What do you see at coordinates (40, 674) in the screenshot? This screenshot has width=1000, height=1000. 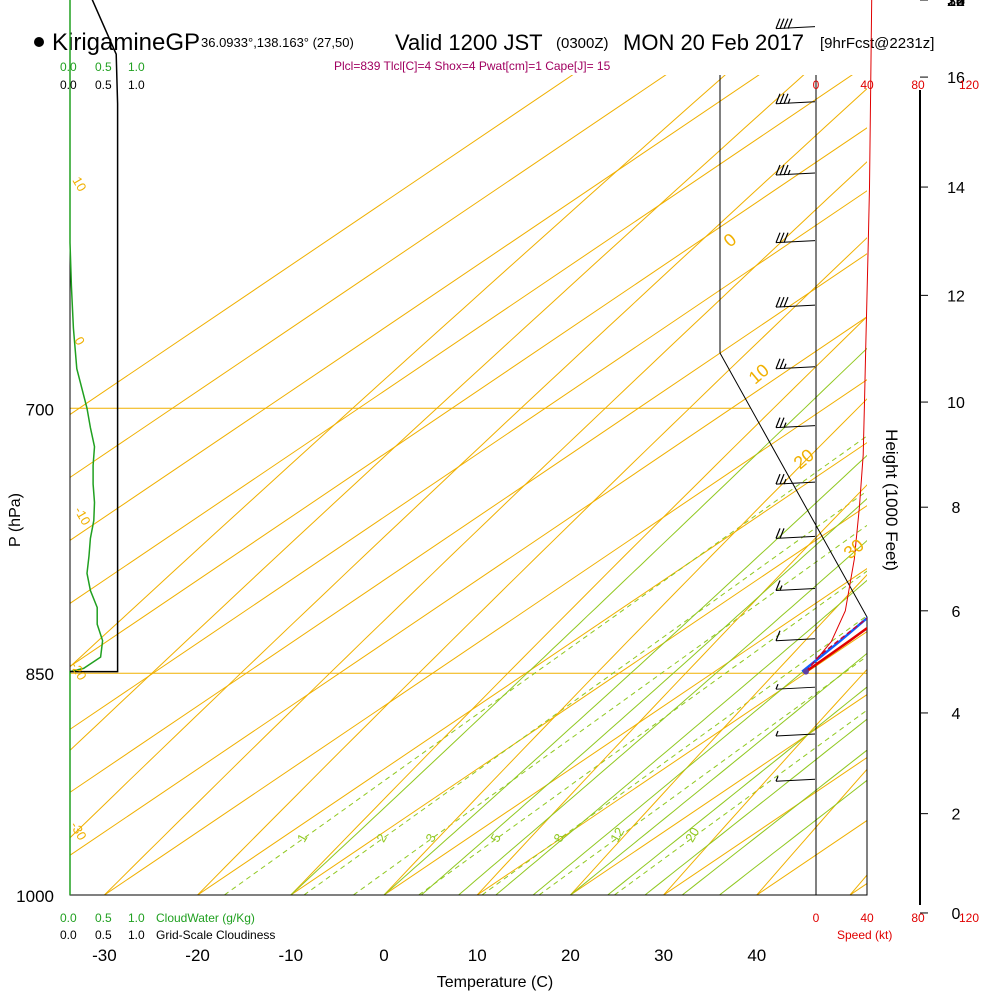 I see `pressure-tick-850: 850` at bounding box center [40, 674].